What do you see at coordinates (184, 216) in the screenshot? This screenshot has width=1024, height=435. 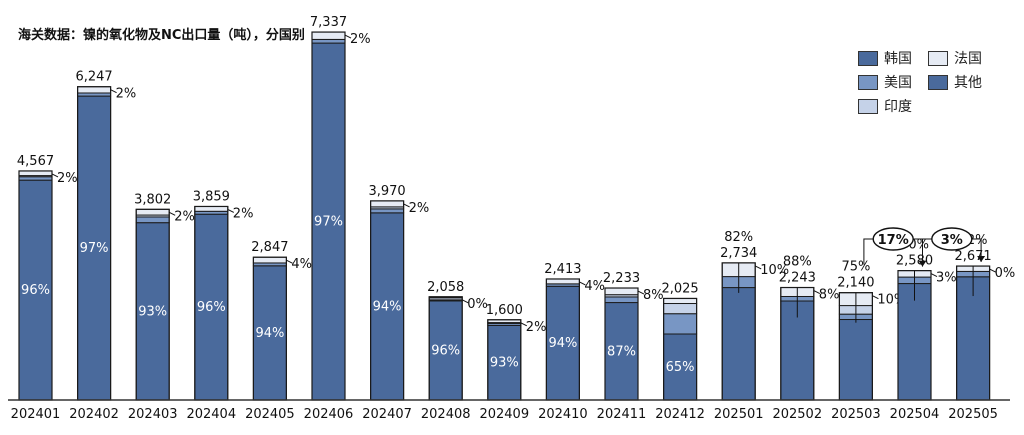 I see `side-share-label-202403: 2%` at bounding box center [184, 216].